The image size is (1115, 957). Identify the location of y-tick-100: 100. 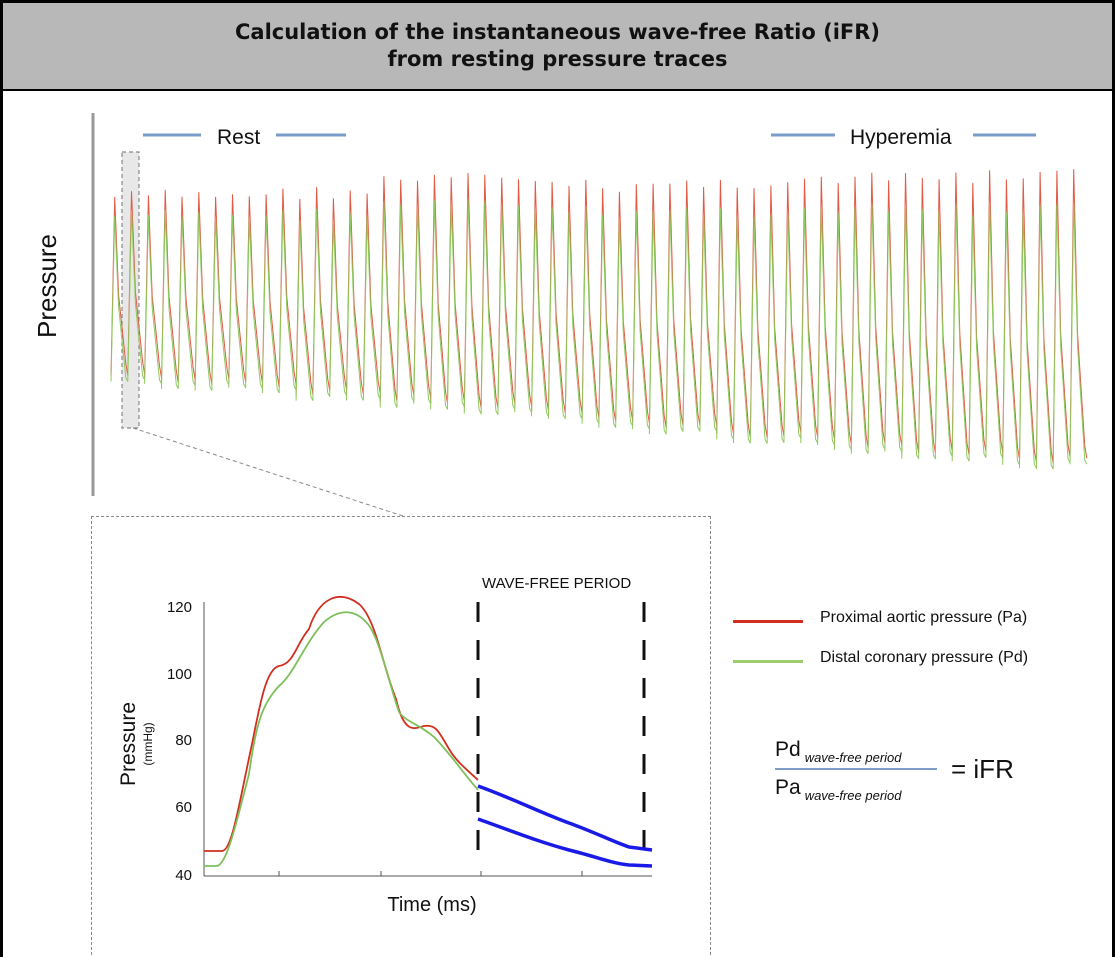
(179, 674).